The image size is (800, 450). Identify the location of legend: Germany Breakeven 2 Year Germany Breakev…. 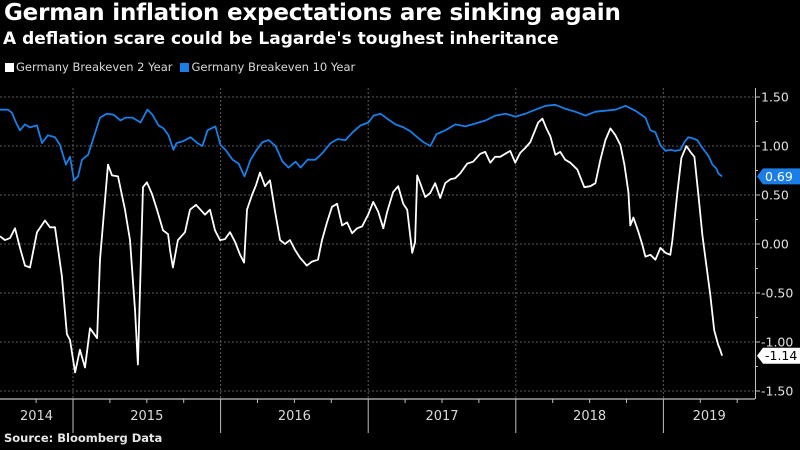
(180, 67).